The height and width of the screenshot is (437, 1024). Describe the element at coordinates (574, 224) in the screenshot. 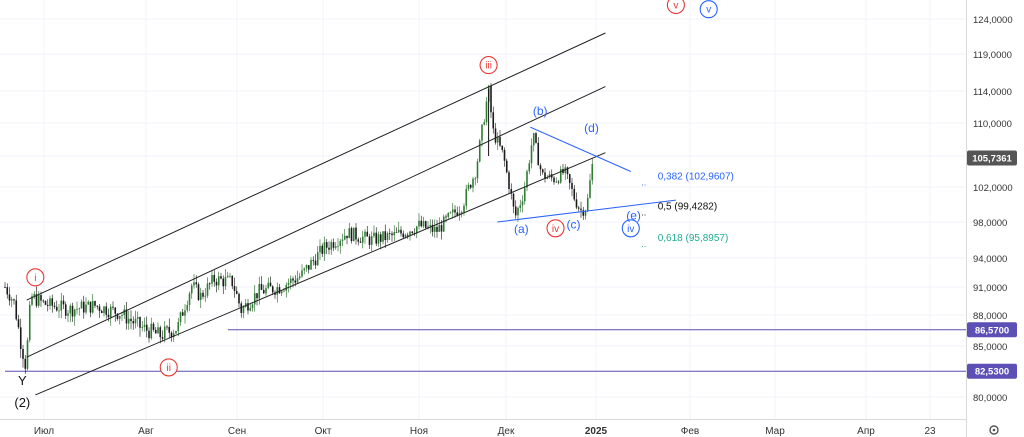

I see `wave-label: (c)` at that location.